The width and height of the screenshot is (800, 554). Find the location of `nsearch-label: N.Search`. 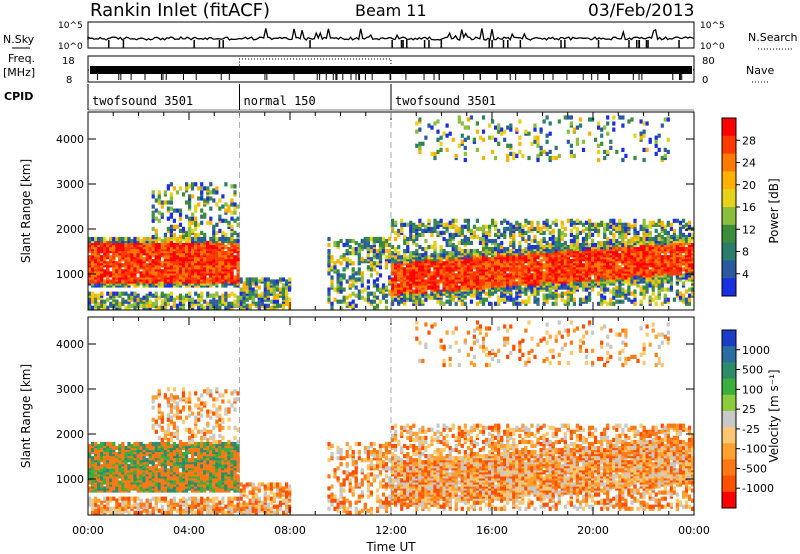

nsearch-label: N.Search is located at coordinates (773, 37).